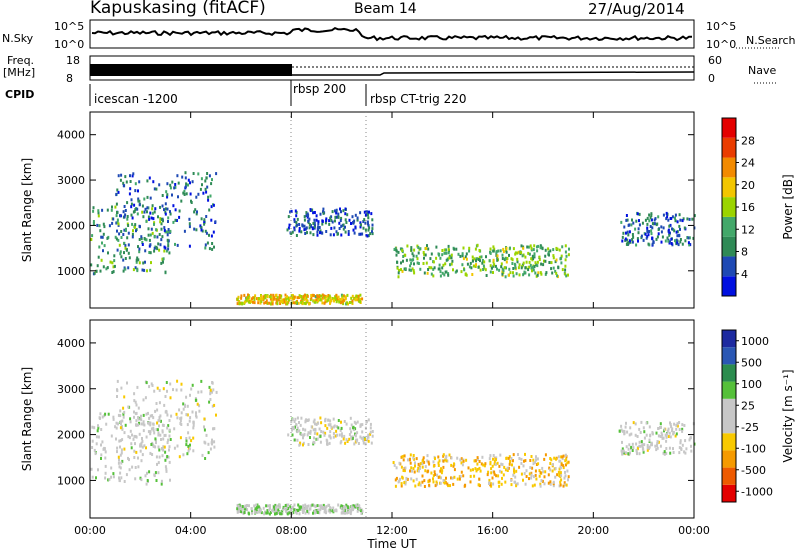 This screenshot has width=800, height=554. I want to click on power-scatter-region, so click(166, 211).